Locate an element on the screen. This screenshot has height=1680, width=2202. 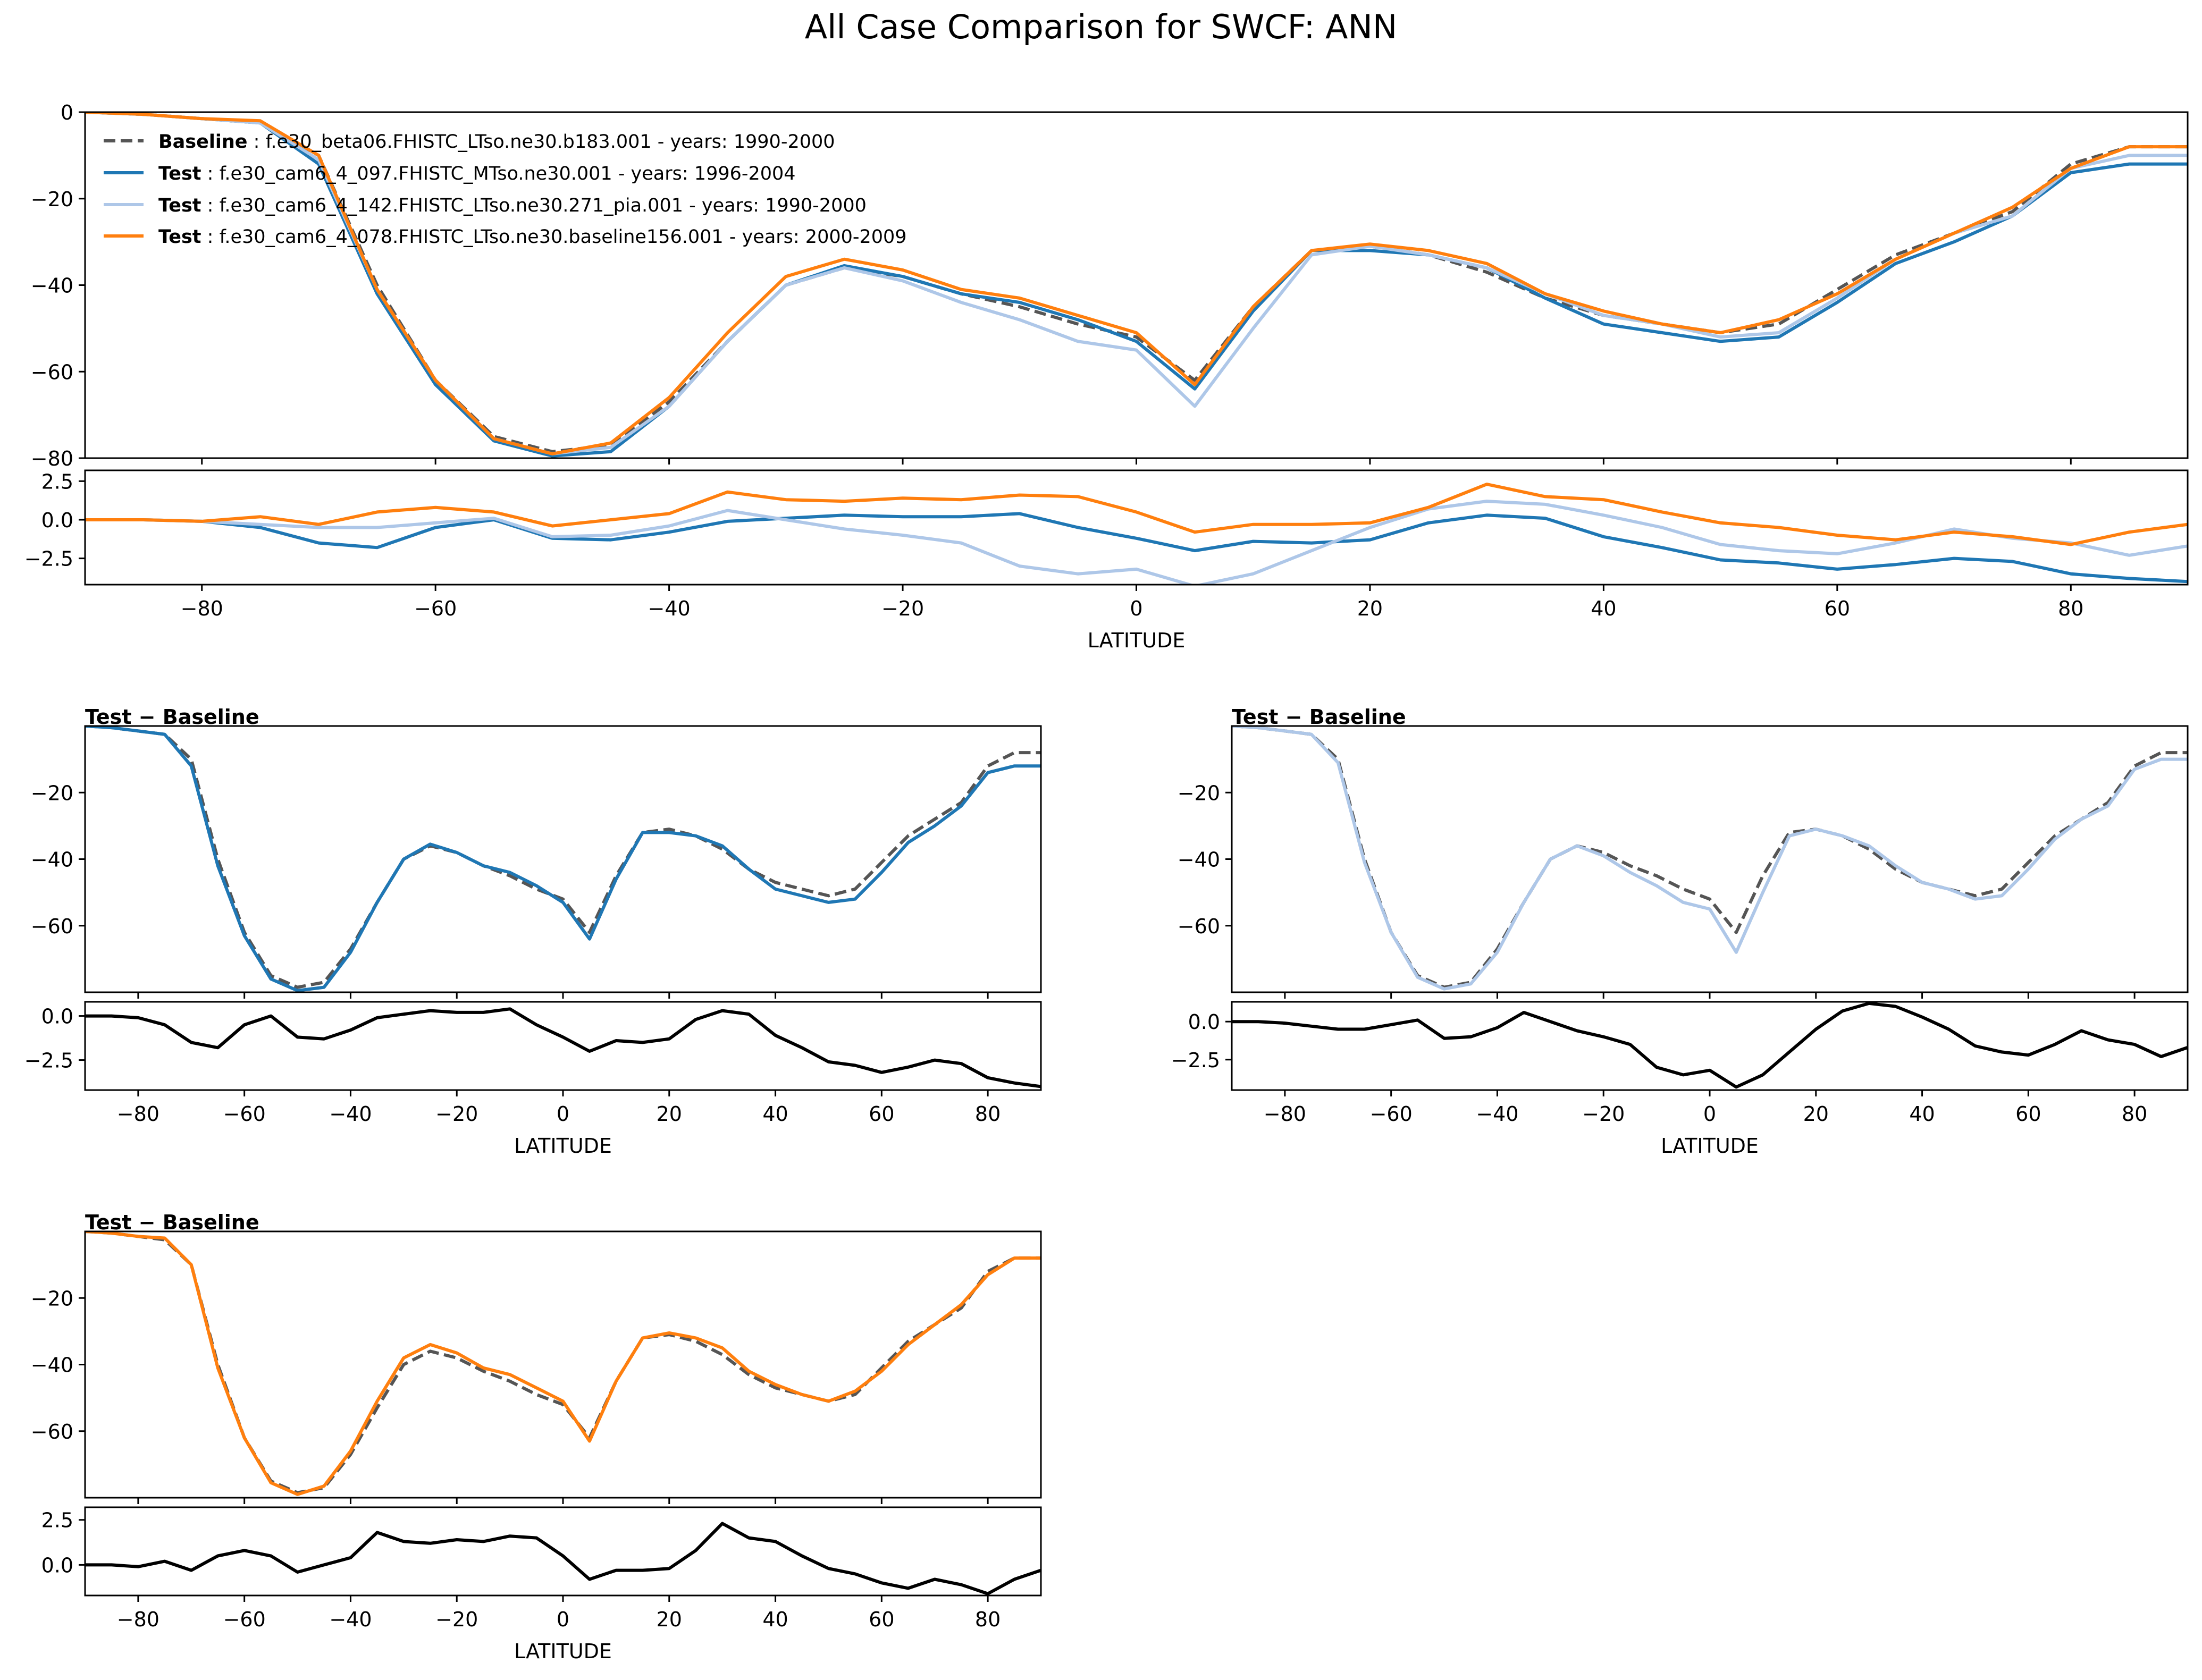
sub-diff-plot-1-lines is located at coordinates (563, 1047).